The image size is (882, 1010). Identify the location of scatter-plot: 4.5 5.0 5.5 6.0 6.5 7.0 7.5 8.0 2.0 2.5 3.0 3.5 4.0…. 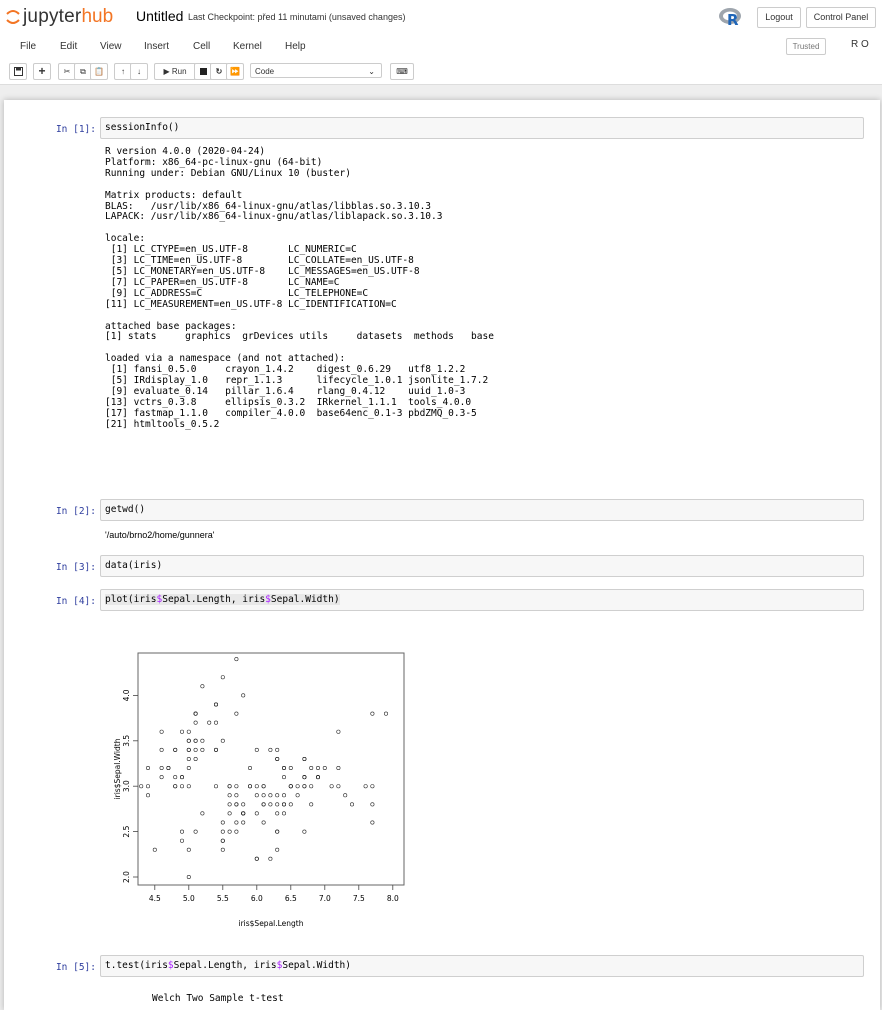
(259, 790).